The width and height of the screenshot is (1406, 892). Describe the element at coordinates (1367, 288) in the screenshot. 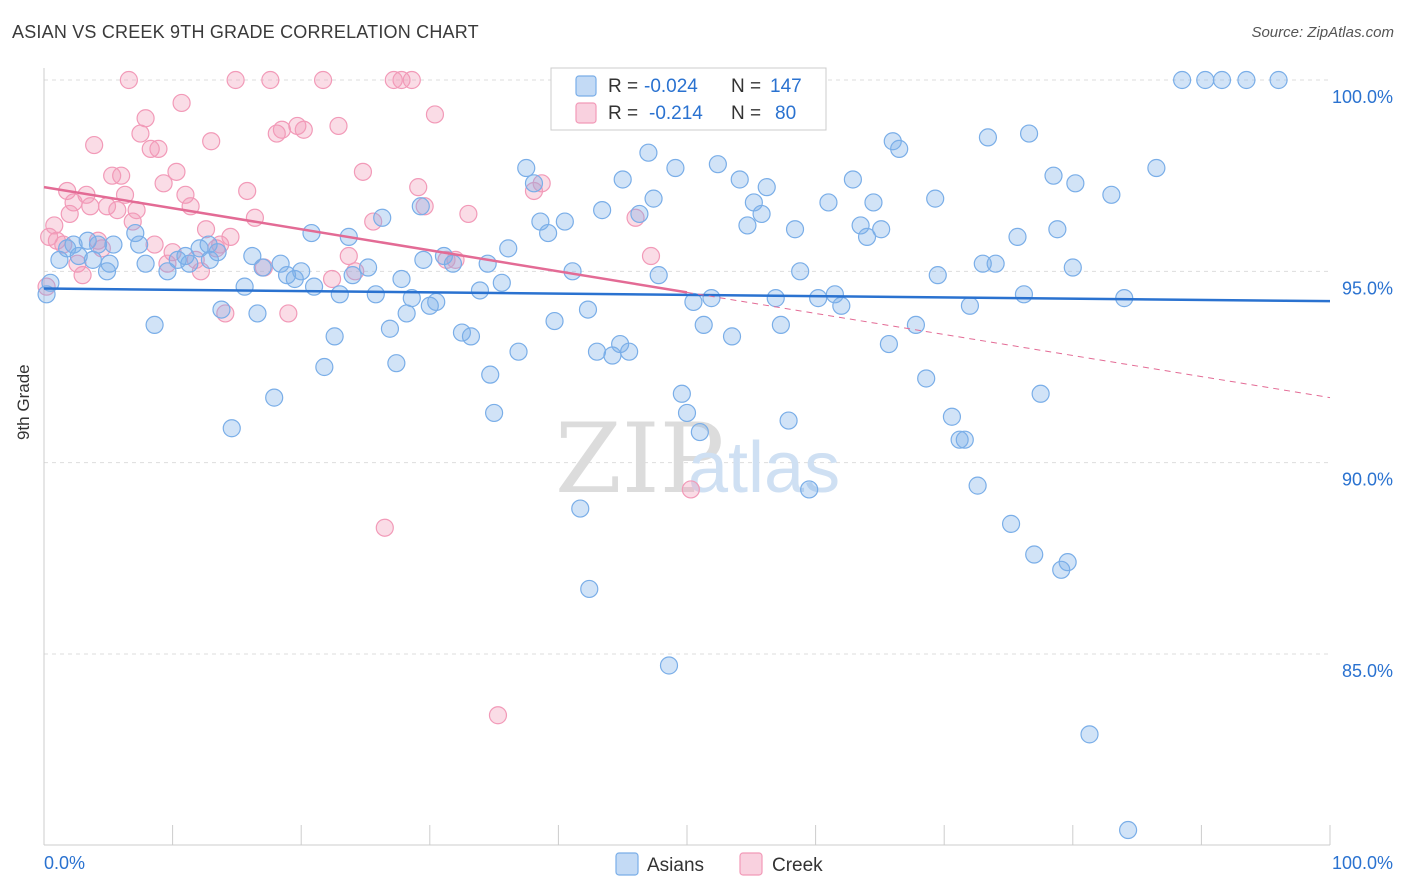

I see `y-tick-label: 95.0%` at that location.